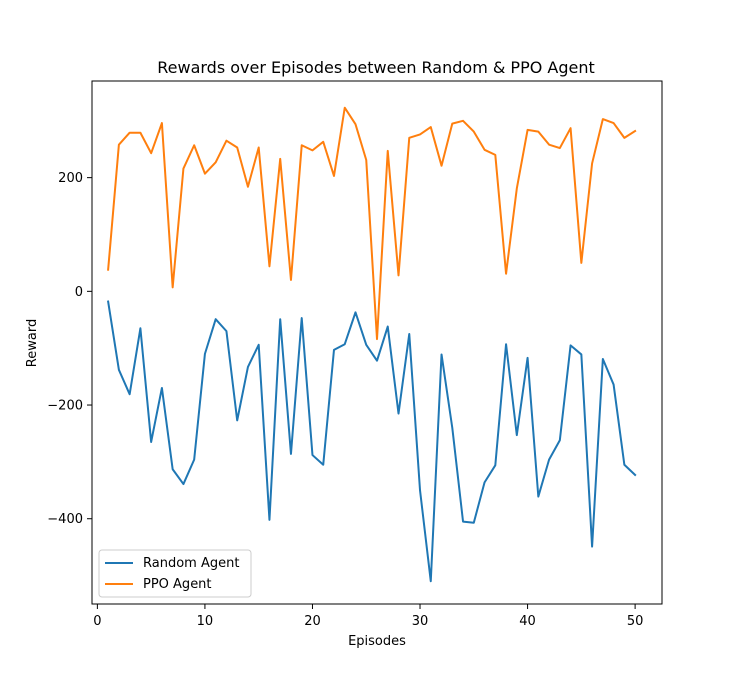 The height and width of the screenshot is (679, 734). Describe the element at coordinates (65, 406) in the screenshot. I see `y-tick-label: −200` at that location.